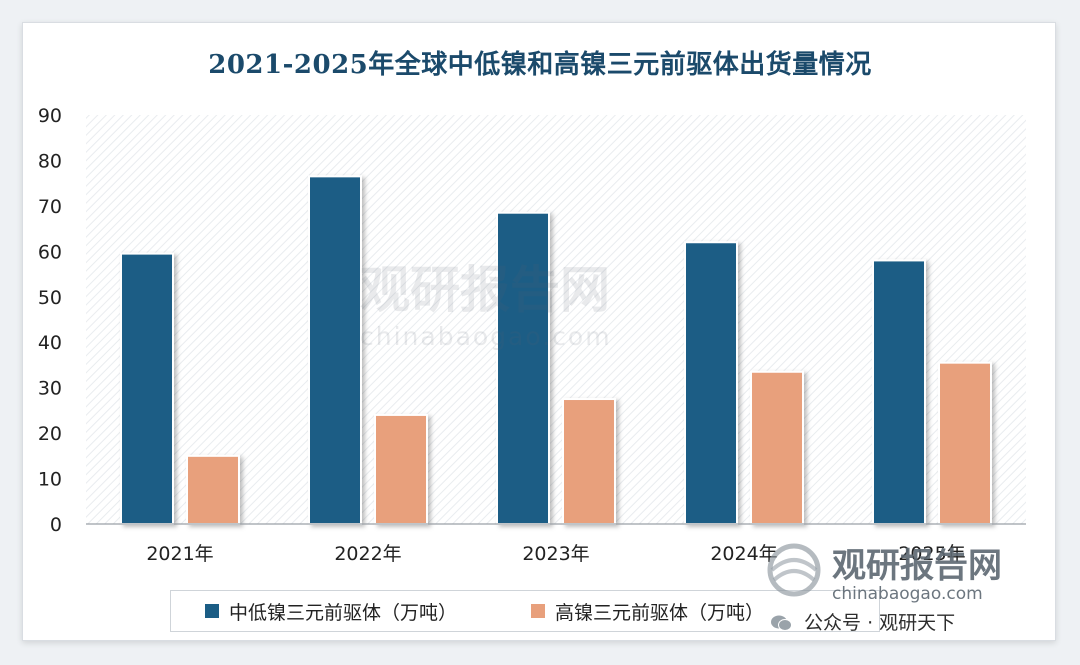  I want to click on wechat-icon, so click(781, 623).